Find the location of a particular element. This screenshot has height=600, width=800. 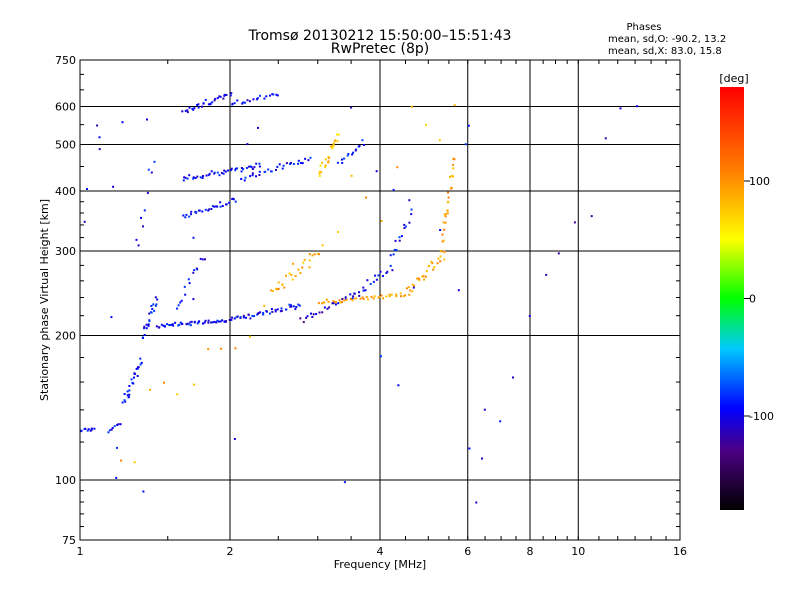

y-tick-label: 600 is located at coordinates (65, 107).